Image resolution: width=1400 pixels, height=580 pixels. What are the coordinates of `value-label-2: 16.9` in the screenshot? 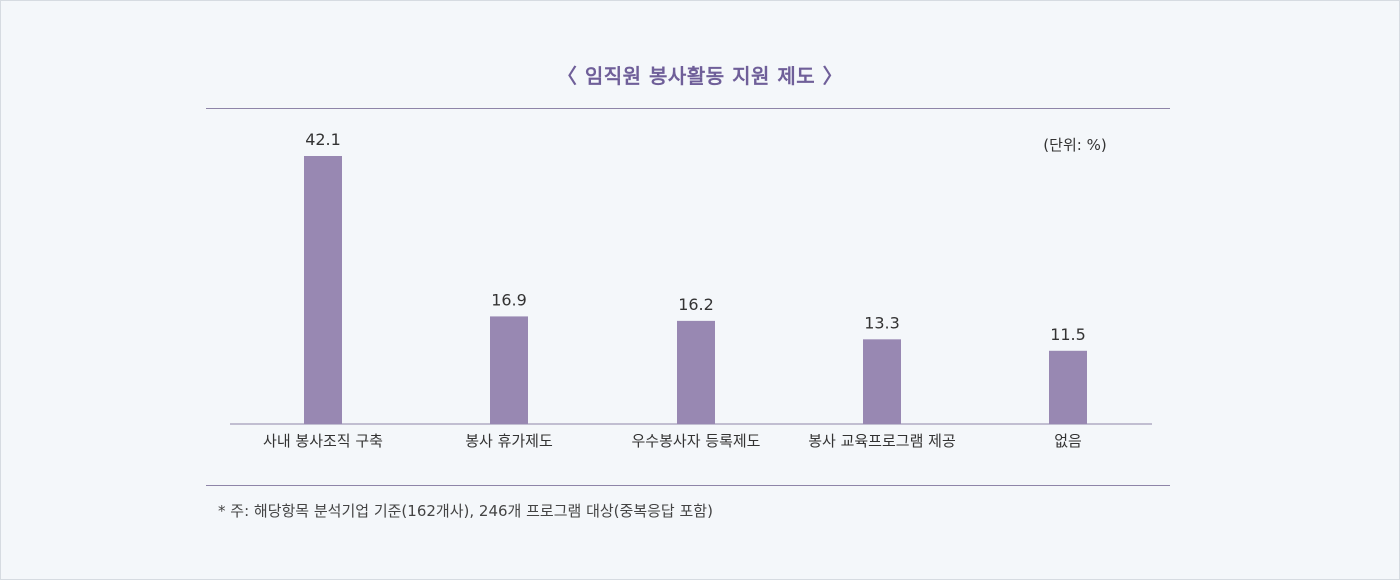 It's located at (509, 299).